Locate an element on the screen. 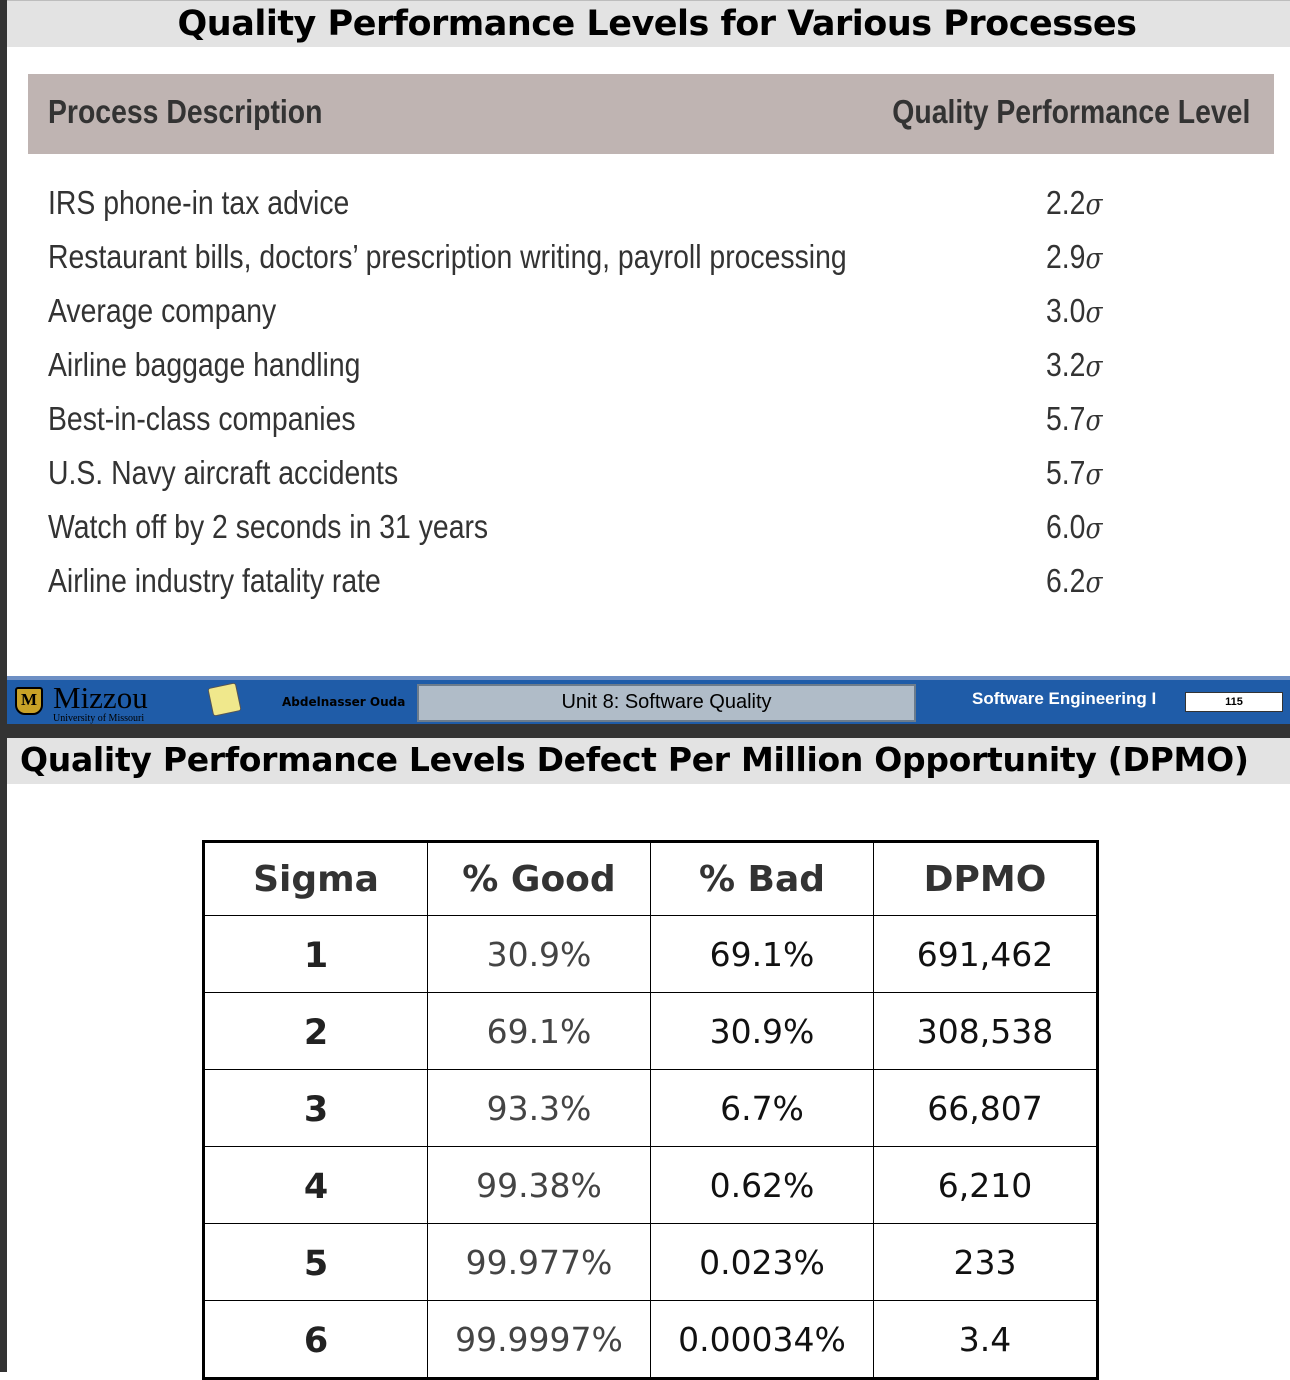 The image size is (1290, 1380). good-cell: 99.38% is located at coordinates (539, 1185).